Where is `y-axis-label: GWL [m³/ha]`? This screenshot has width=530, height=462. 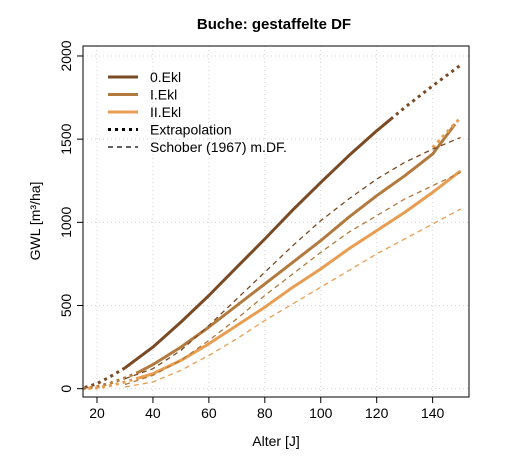 y-axis-label: GWL [m³/ha] is located at coordinates (35, 221).